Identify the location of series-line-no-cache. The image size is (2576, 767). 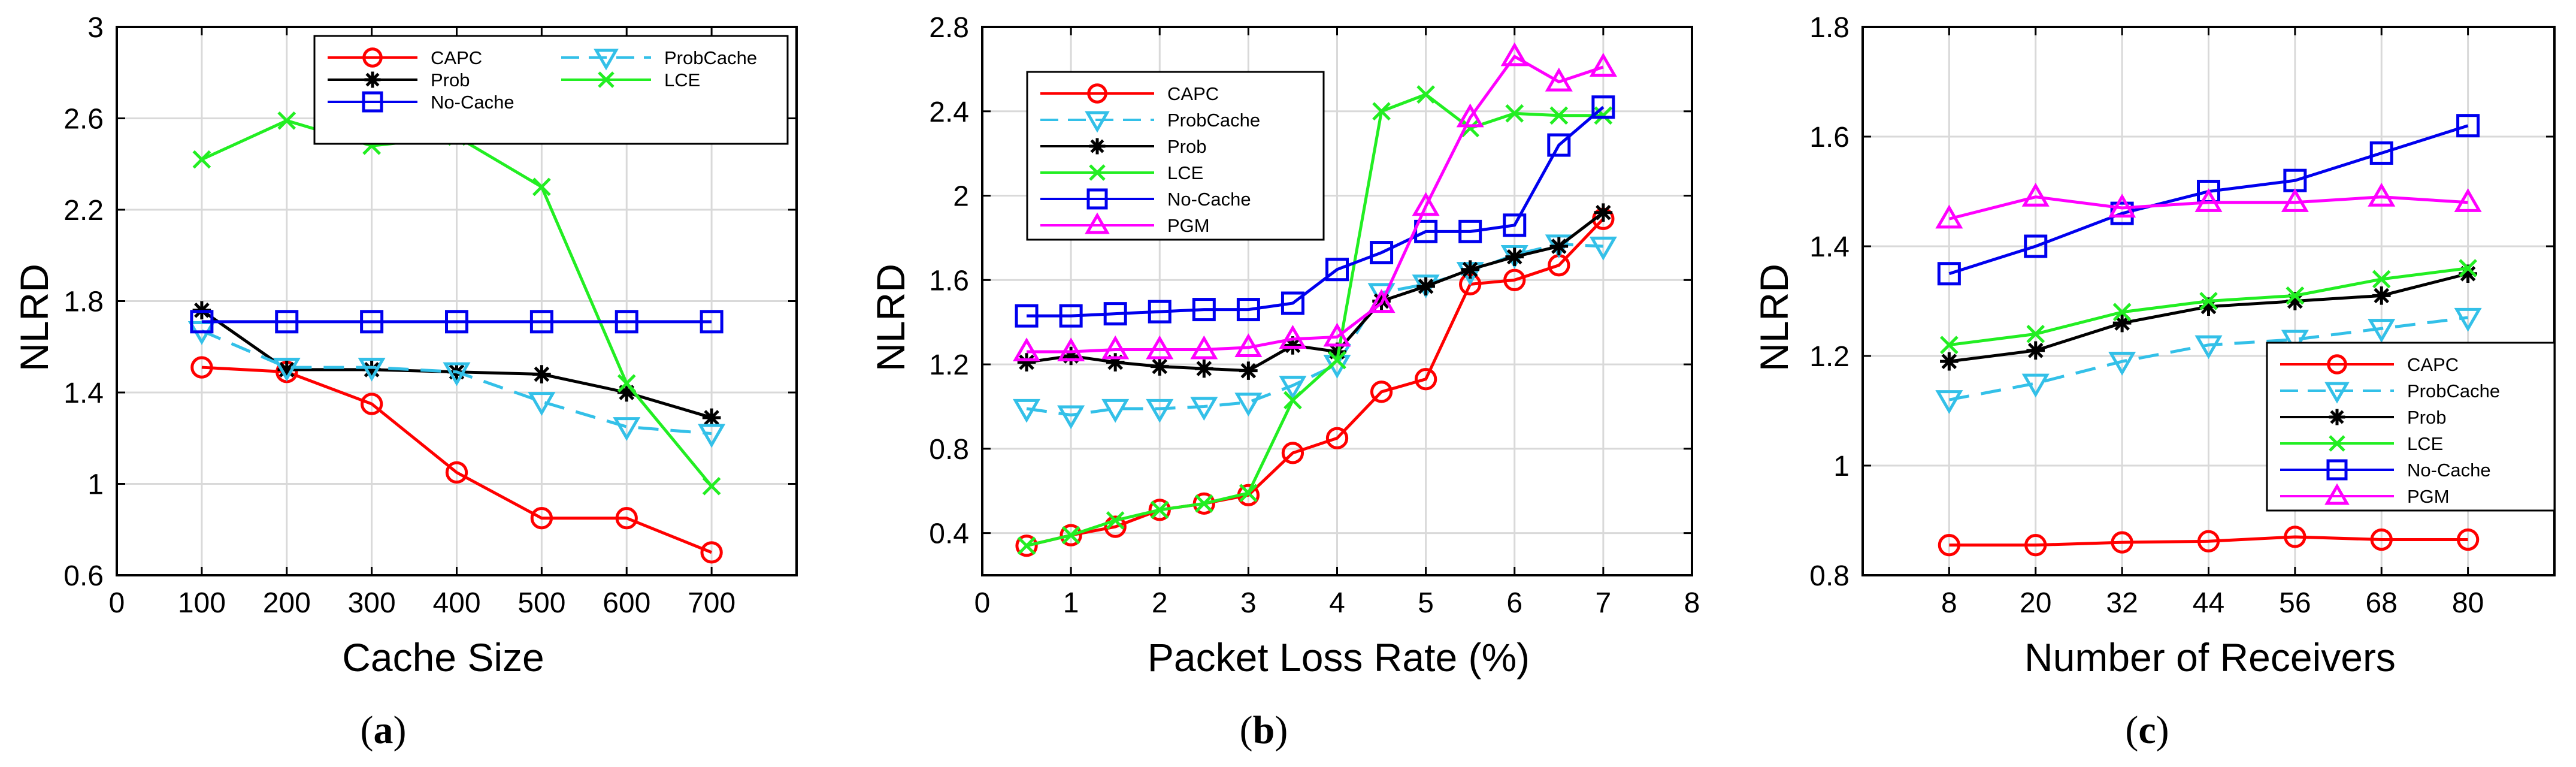
(1316, 212).